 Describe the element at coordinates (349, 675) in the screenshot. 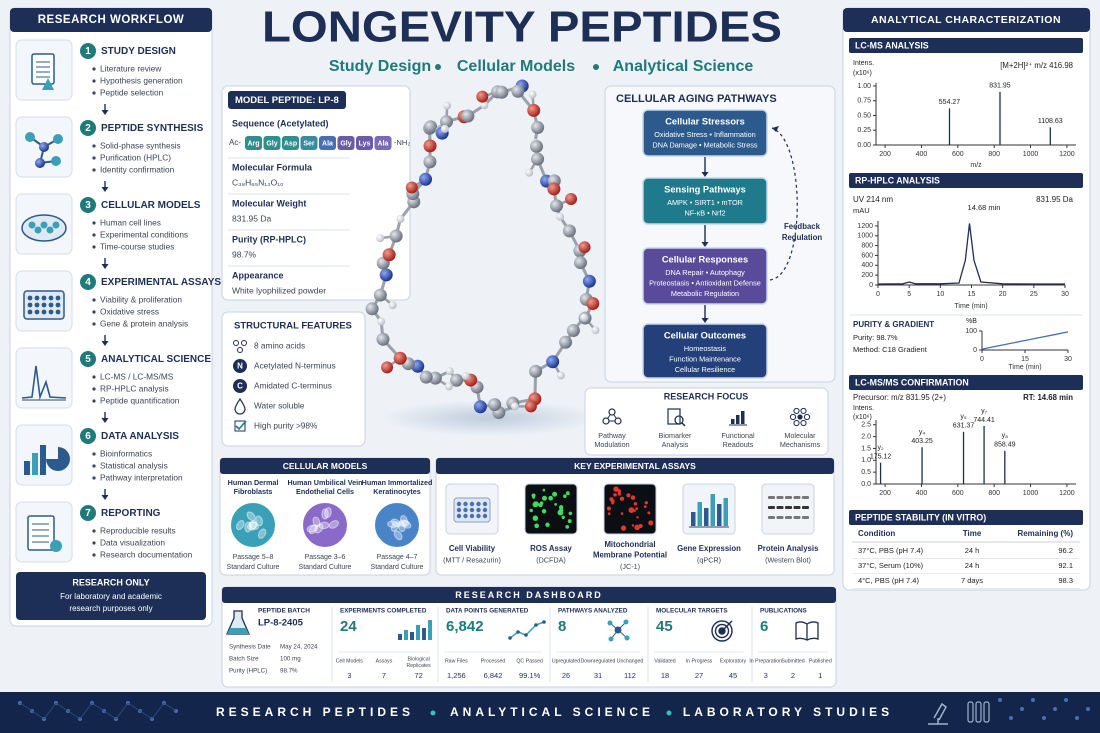

I see `metric-value: 3` at that location.